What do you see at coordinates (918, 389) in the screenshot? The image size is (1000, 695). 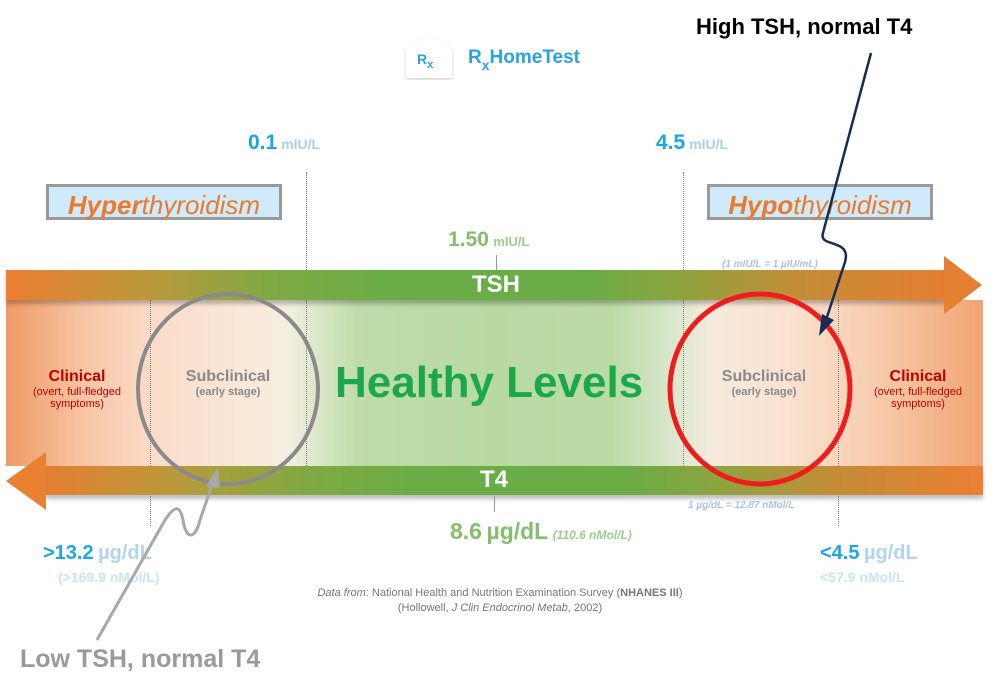 I see `right-clinical-zone: Clinical (overt, full-fledged symptoms)` at bounding box center [918, 389].